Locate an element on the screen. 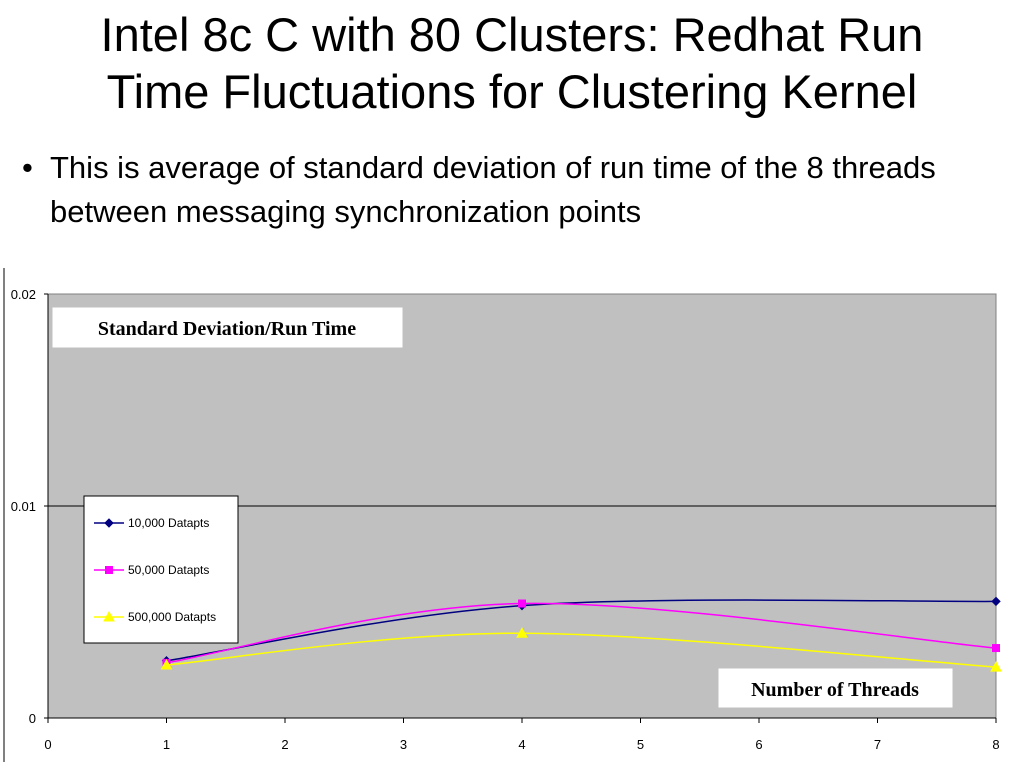  y-tick-label: 0.02 is located at coordinates (23, 294).